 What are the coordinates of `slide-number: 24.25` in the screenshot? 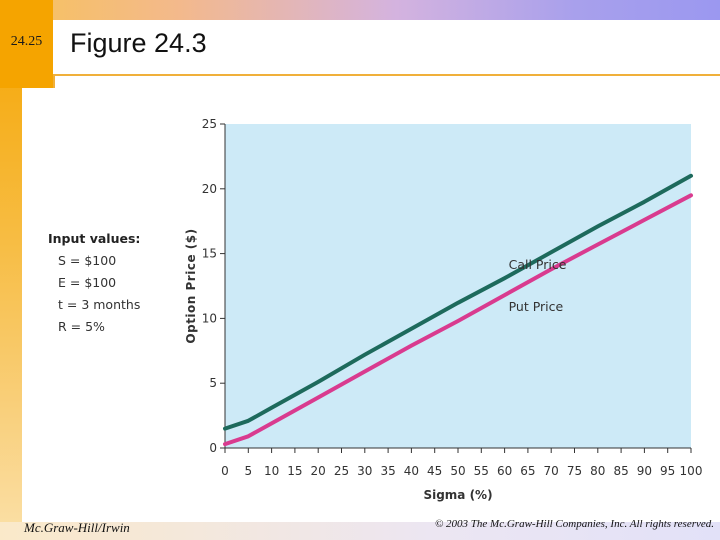 It's located at (26, 41).